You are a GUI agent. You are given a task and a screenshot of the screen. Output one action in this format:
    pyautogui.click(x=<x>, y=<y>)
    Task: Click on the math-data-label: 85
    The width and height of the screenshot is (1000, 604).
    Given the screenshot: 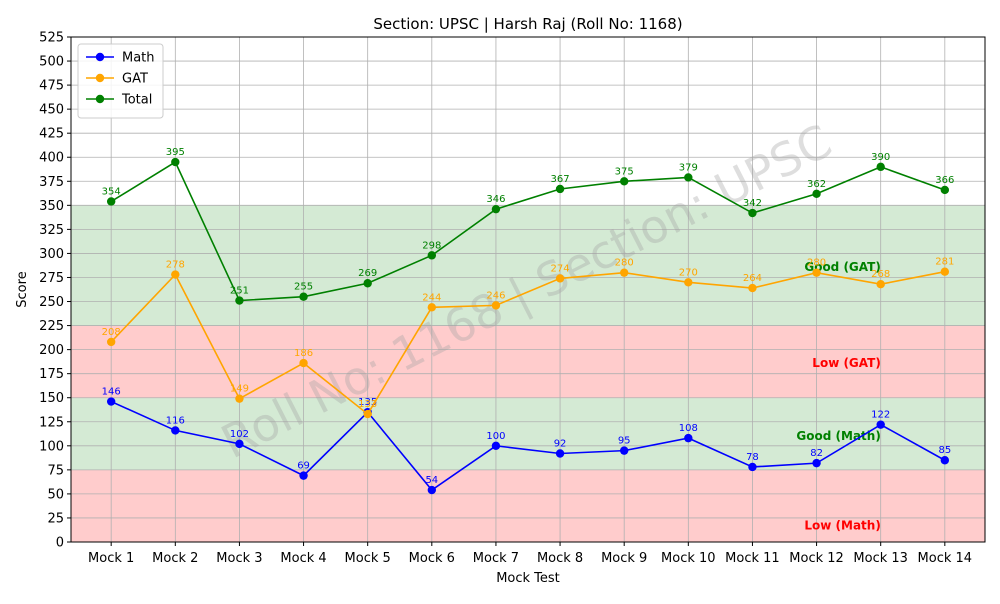 What is the action you would take?
    pyautogui.click(x=944, y=450)
    